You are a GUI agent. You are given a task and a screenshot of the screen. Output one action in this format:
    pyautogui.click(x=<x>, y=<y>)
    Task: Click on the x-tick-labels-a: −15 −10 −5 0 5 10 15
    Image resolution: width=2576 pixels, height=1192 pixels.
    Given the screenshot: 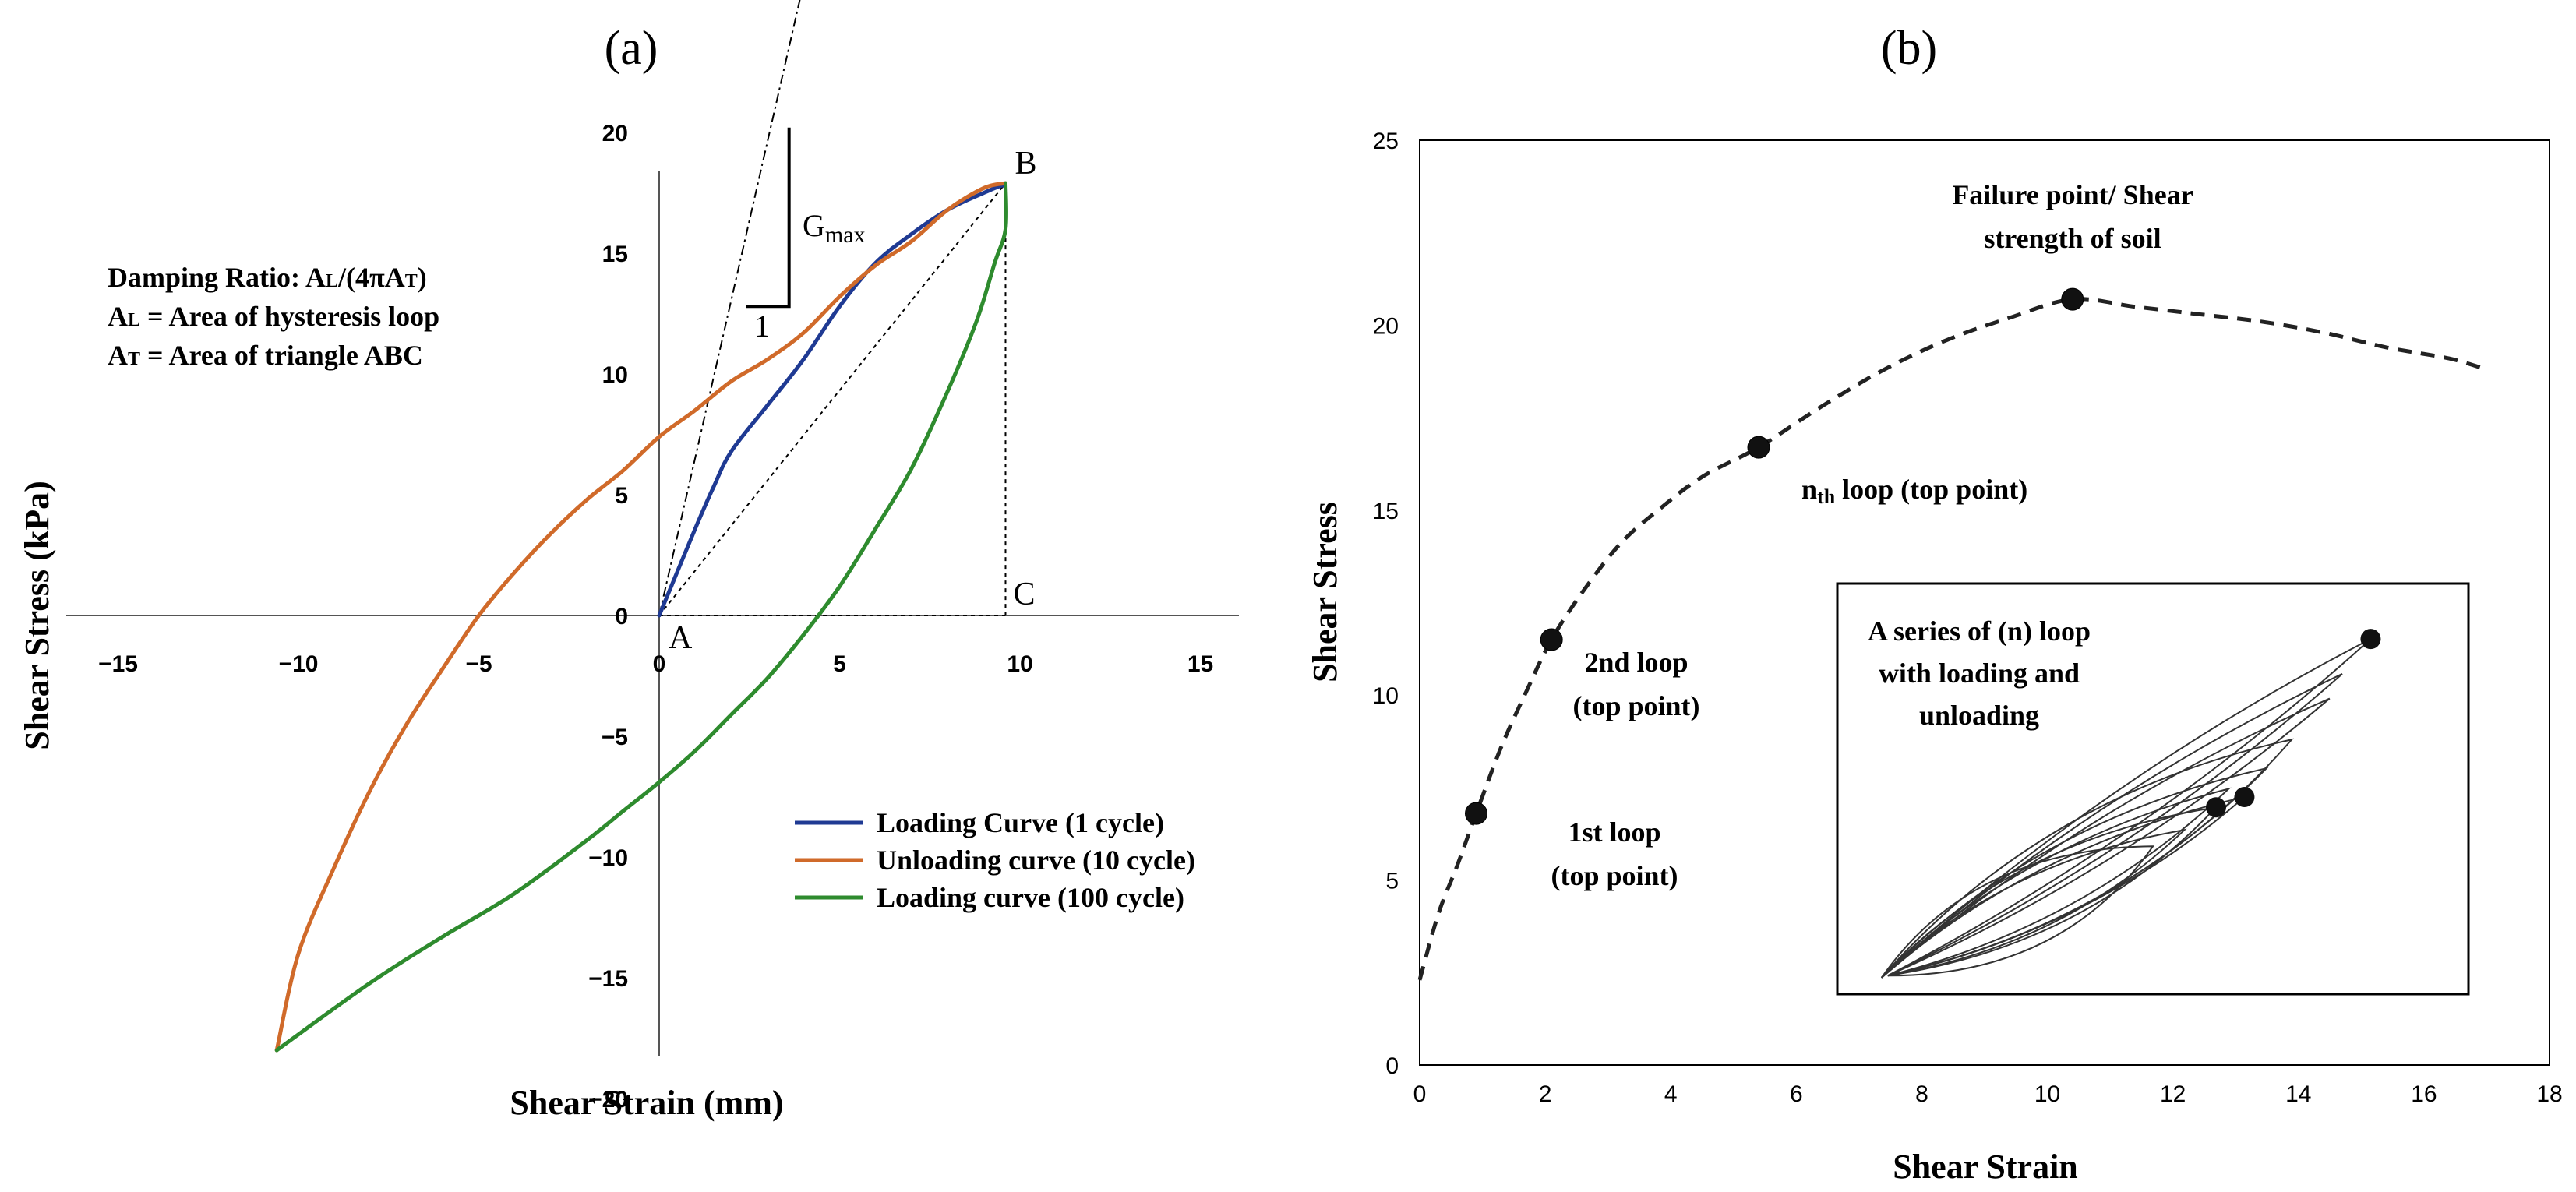 What is the action you would take?
    pyautogui.click(x=655, y=664)
    